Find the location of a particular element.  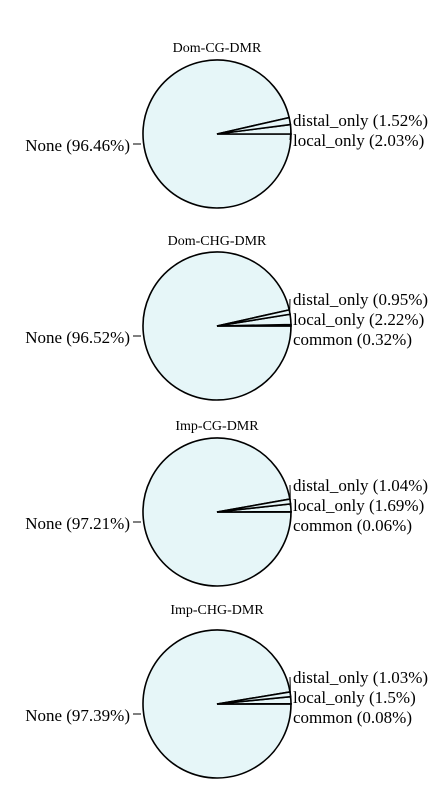

chart-title: Imp-CG-DMR is located at coordinates (217, 426).